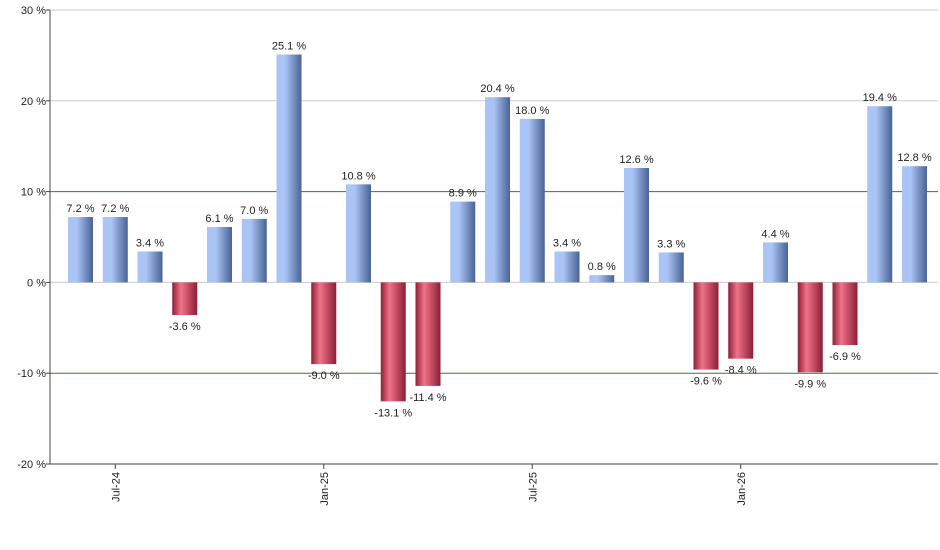 Image resolution: width=940 pixels, height=550 pixels. What do you see at coordinates (914, 158) in the screenshot?
I see `data-label: 12.8 %` at bounding box center [914, 158].